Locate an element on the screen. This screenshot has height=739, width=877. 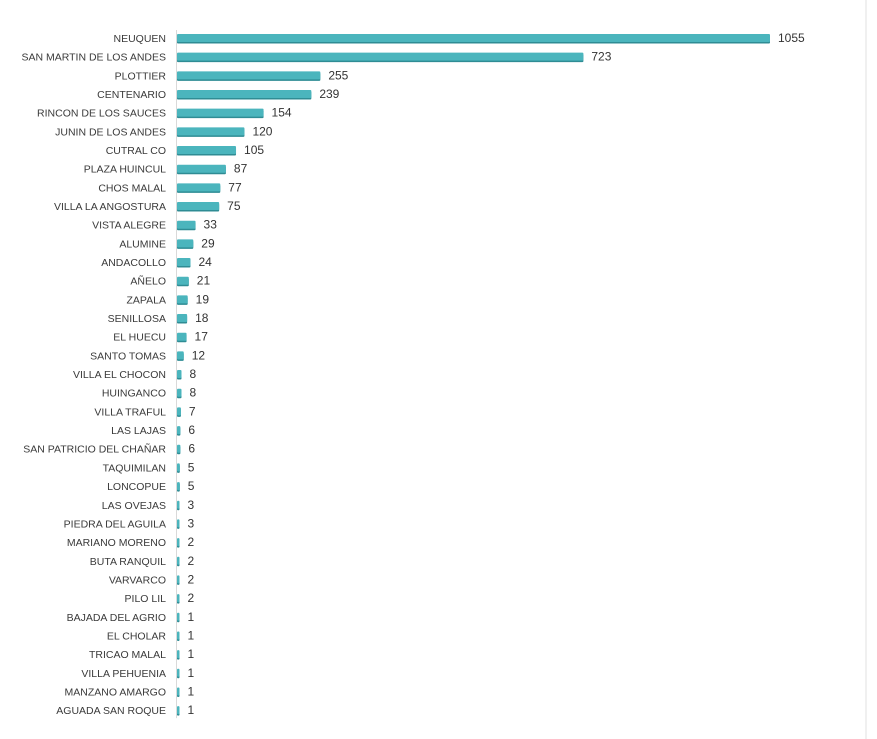
category-label: EL CHOLAR is located at coordinates (137, 636).